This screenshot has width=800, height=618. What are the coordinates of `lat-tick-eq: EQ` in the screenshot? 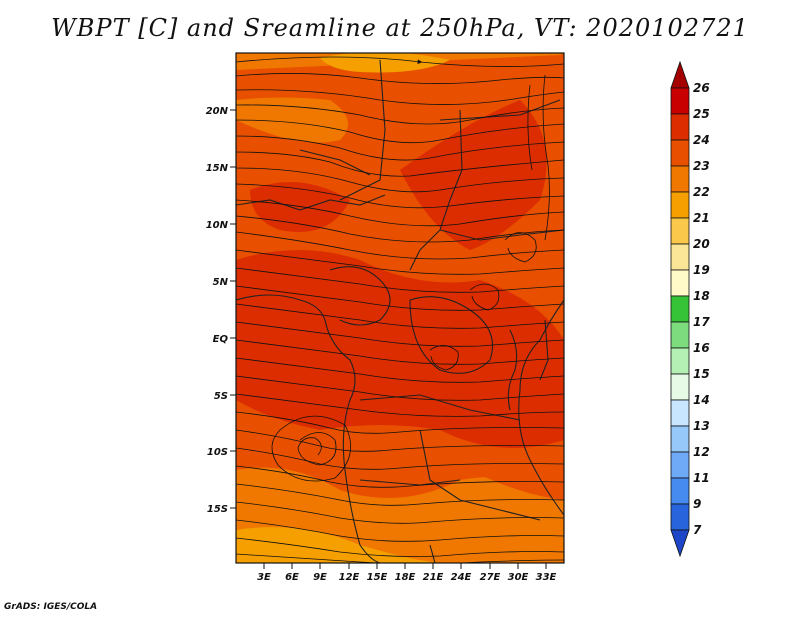 It's located at (221, 339).